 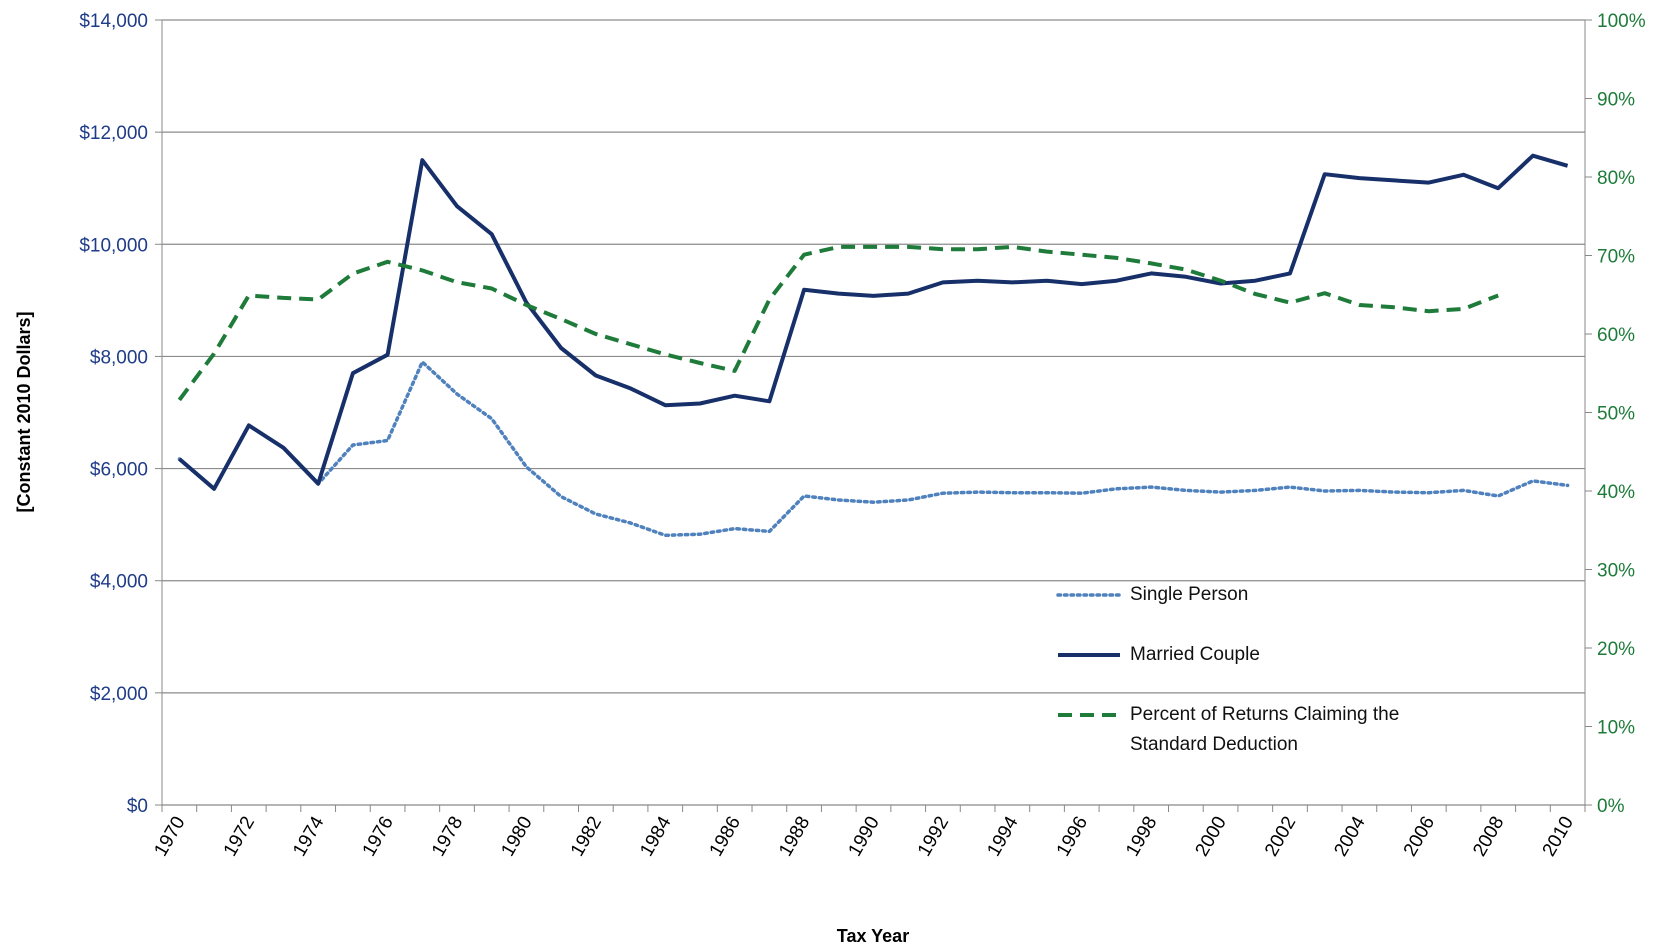 I want to click on y2-tick-label: 80%, so click(x=1616, y=178).